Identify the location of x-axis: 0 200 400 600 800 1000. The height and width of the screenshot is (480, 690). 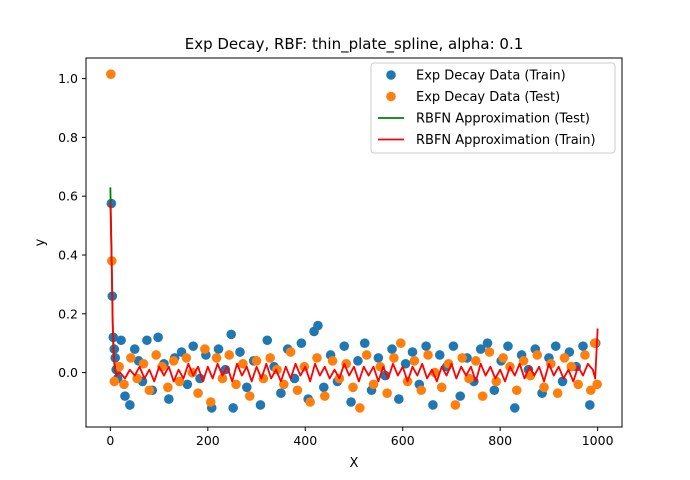
(360, 437).